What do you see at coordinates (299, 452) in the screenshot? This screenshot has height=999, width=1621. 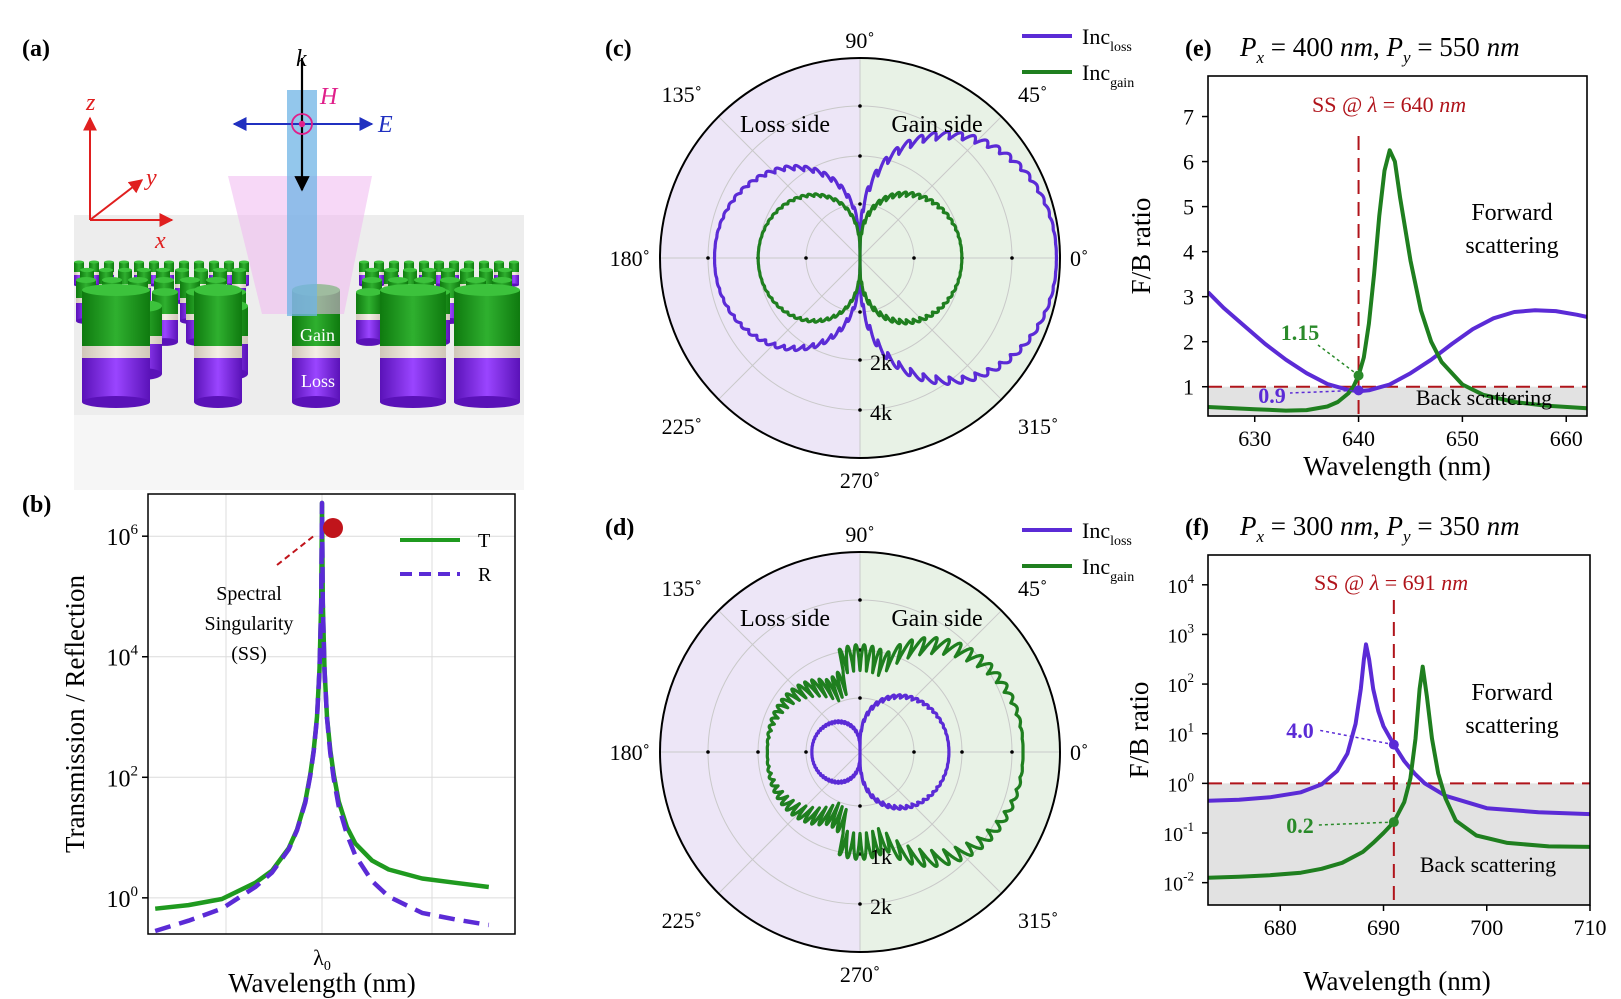 I see `substrate-front` at bounding box center [299, 452].